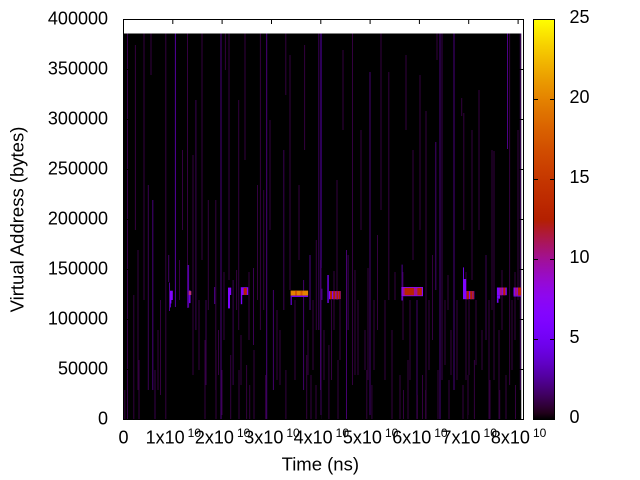 This screenshot has height=480, width=640. I want to click on svg-text: 100000, so click(78, 319).